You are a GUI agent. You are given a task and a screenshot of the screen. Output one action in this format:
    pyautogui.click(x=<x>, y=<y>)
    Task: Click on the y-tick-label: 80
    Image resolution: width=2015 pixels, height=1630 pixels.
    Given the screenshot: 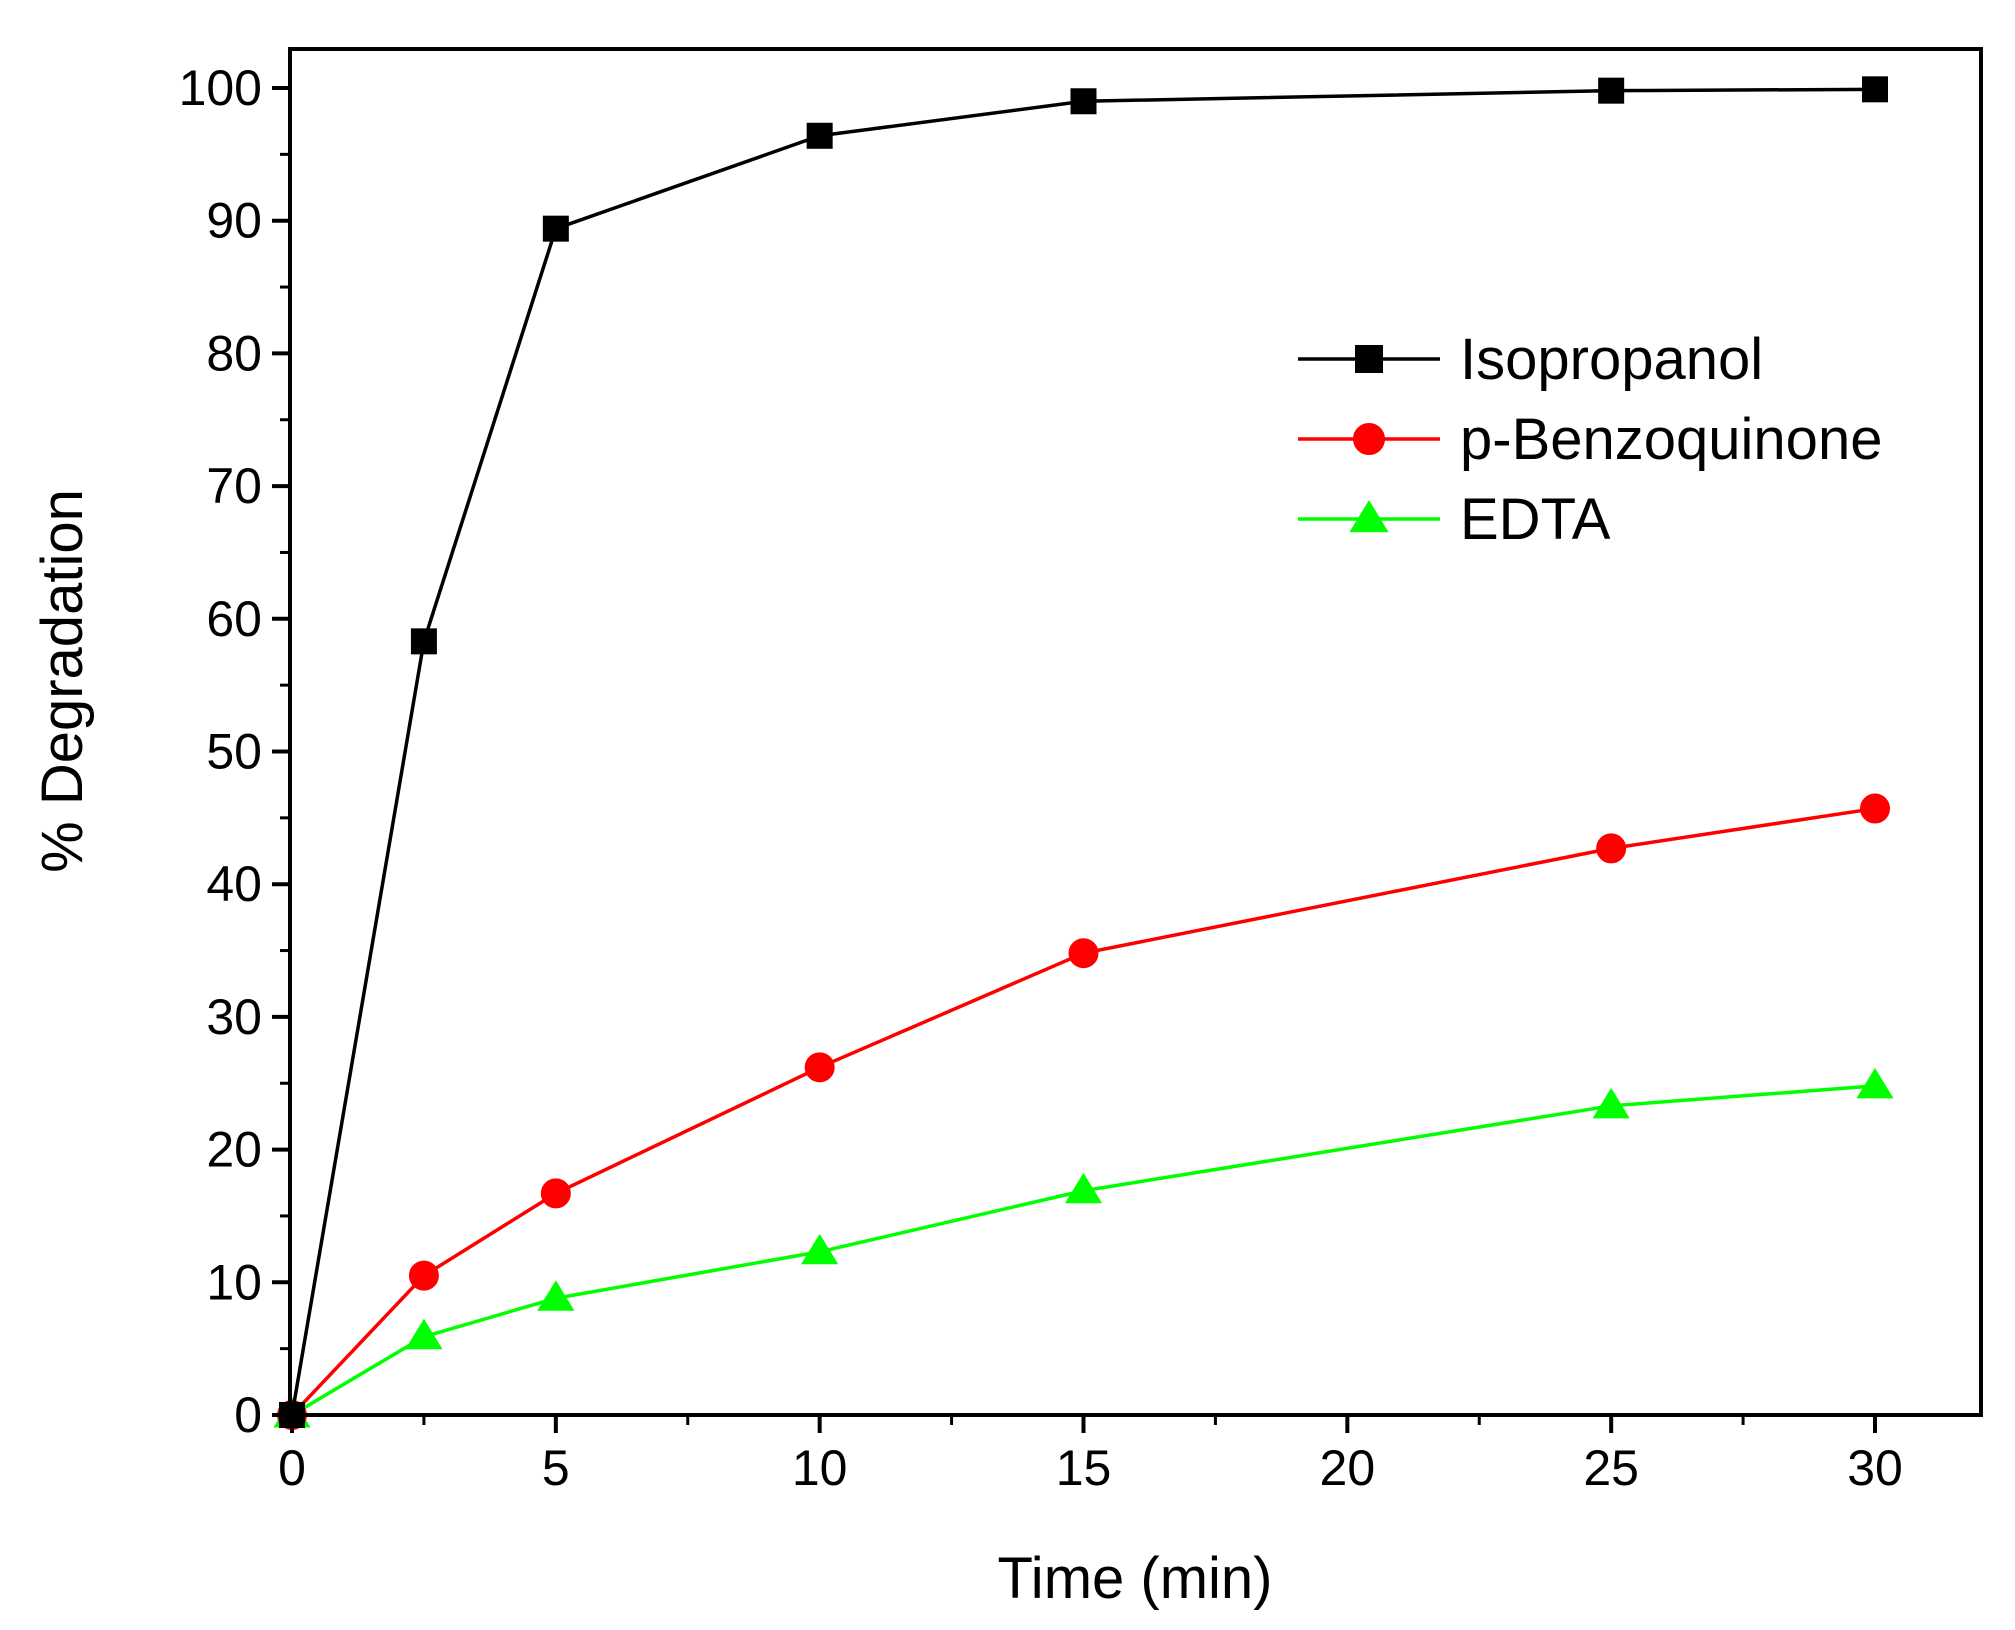 What is the action you would take?
    pyautogui.click(x=234, y=353)
    